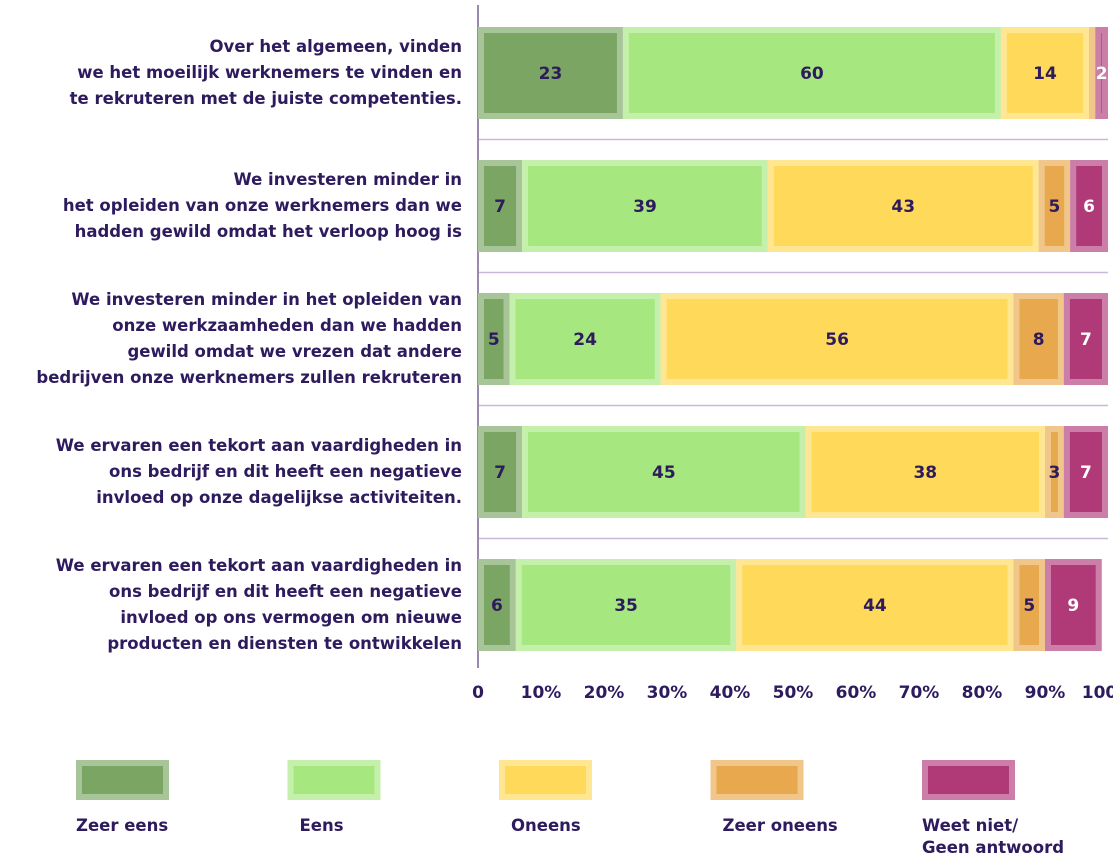 The width and height of the screenshot is (1113, 859). Describe the element at coordinates (856, 693) in the screenshot. I see `x-tick-label: 60%` at that location.